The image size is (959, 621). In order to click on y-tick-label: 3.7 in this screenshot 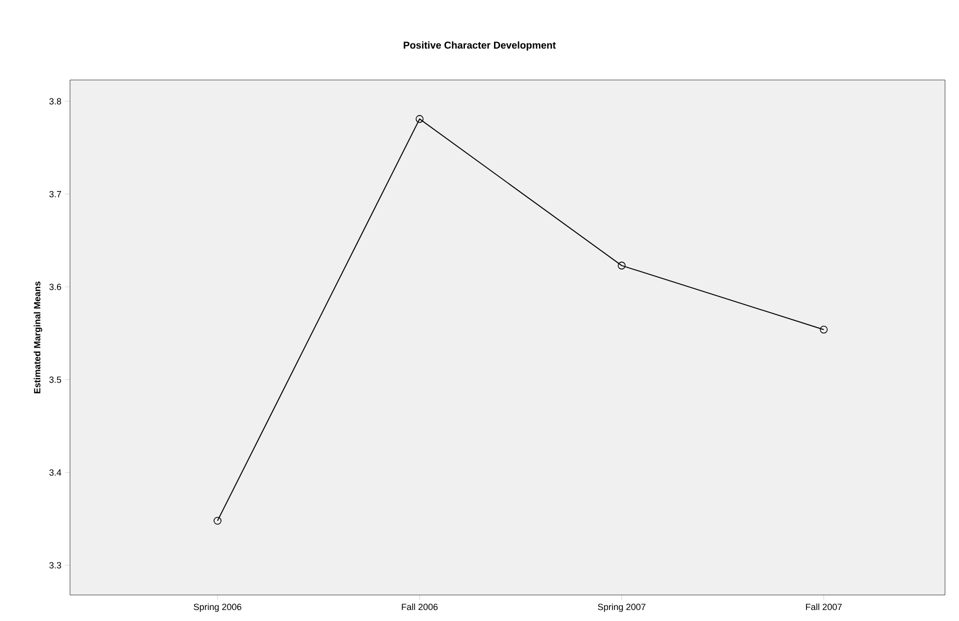, I will do `click(55, 194)`.